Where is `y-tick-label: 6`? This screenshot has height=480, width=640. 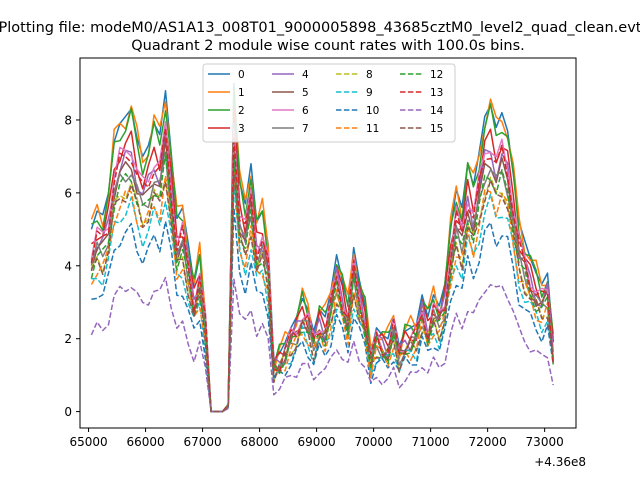 y-tick-label: 6 is located at coordinates (68, 193).